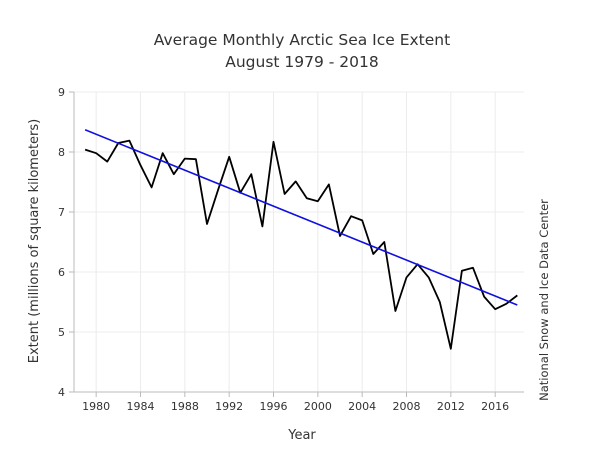  What do you see at coordinates (495, 406) in the screenshot?
I see `x-tick-label: 2016` at bounding box center [495, 406].